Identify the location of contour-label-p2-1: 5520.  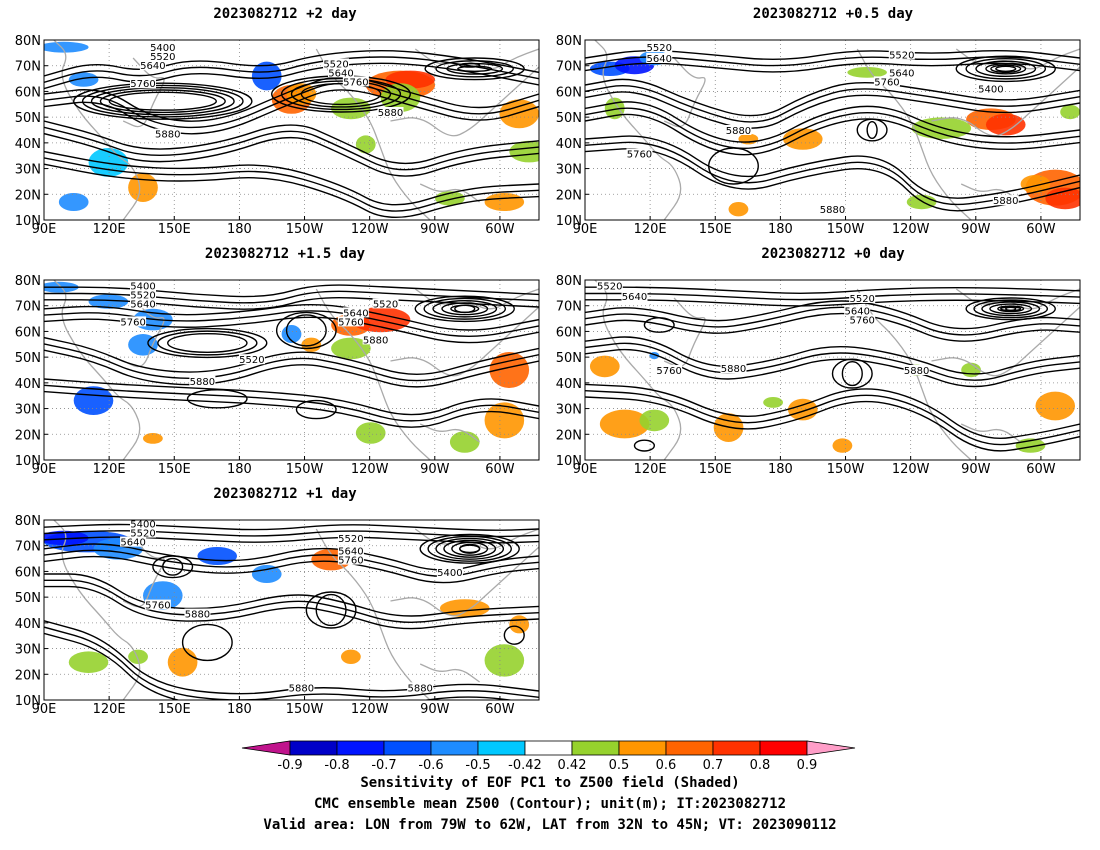
(162, 57).